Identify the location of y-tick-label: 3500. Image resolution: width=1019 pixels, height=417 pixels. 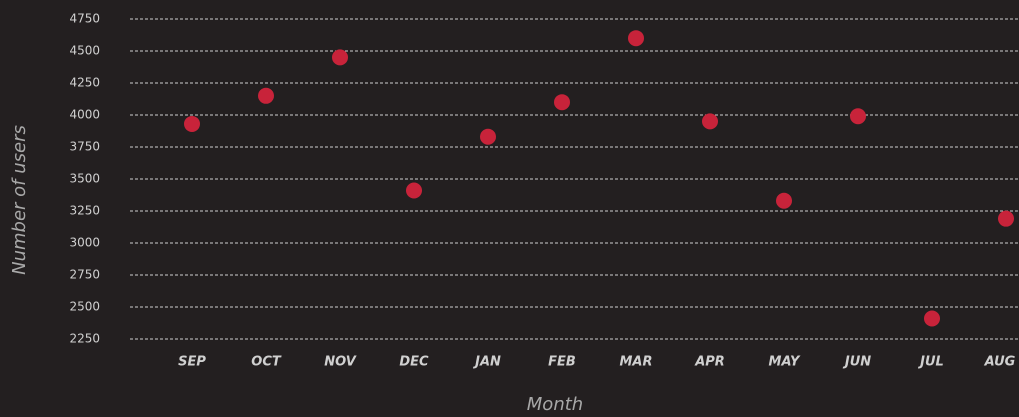
(84, 179).